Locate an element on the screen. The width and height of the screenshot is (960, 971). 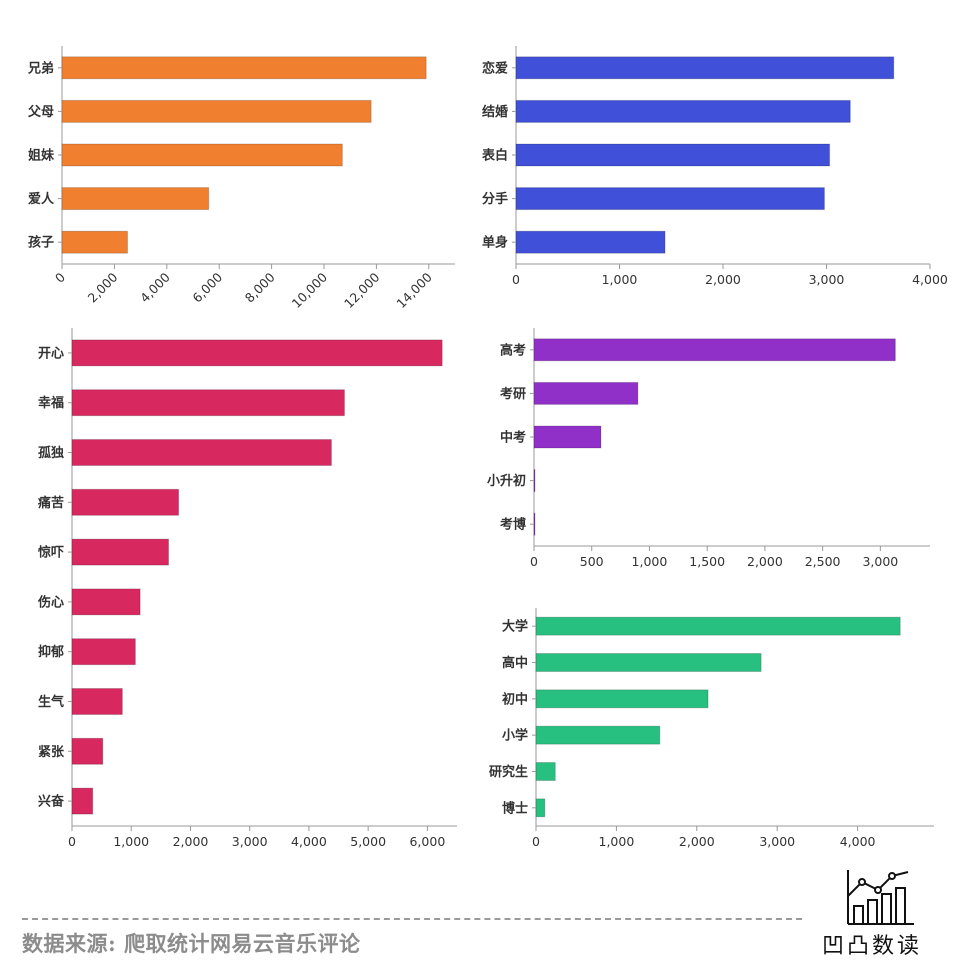
bar-孤独 is located at coordinates (201, 452).